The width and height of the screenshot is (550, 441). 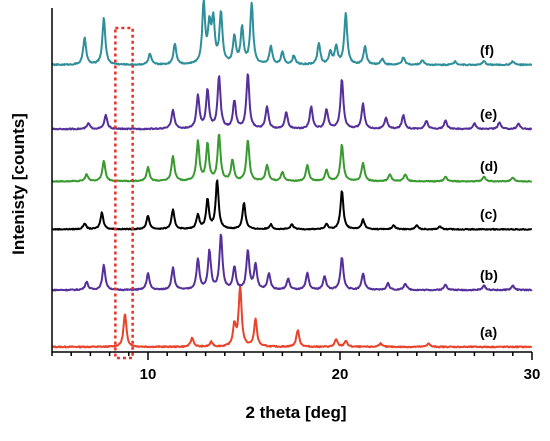 I want to click on y-axis-title: Intenisty [counts], so click(x=18, y=184).